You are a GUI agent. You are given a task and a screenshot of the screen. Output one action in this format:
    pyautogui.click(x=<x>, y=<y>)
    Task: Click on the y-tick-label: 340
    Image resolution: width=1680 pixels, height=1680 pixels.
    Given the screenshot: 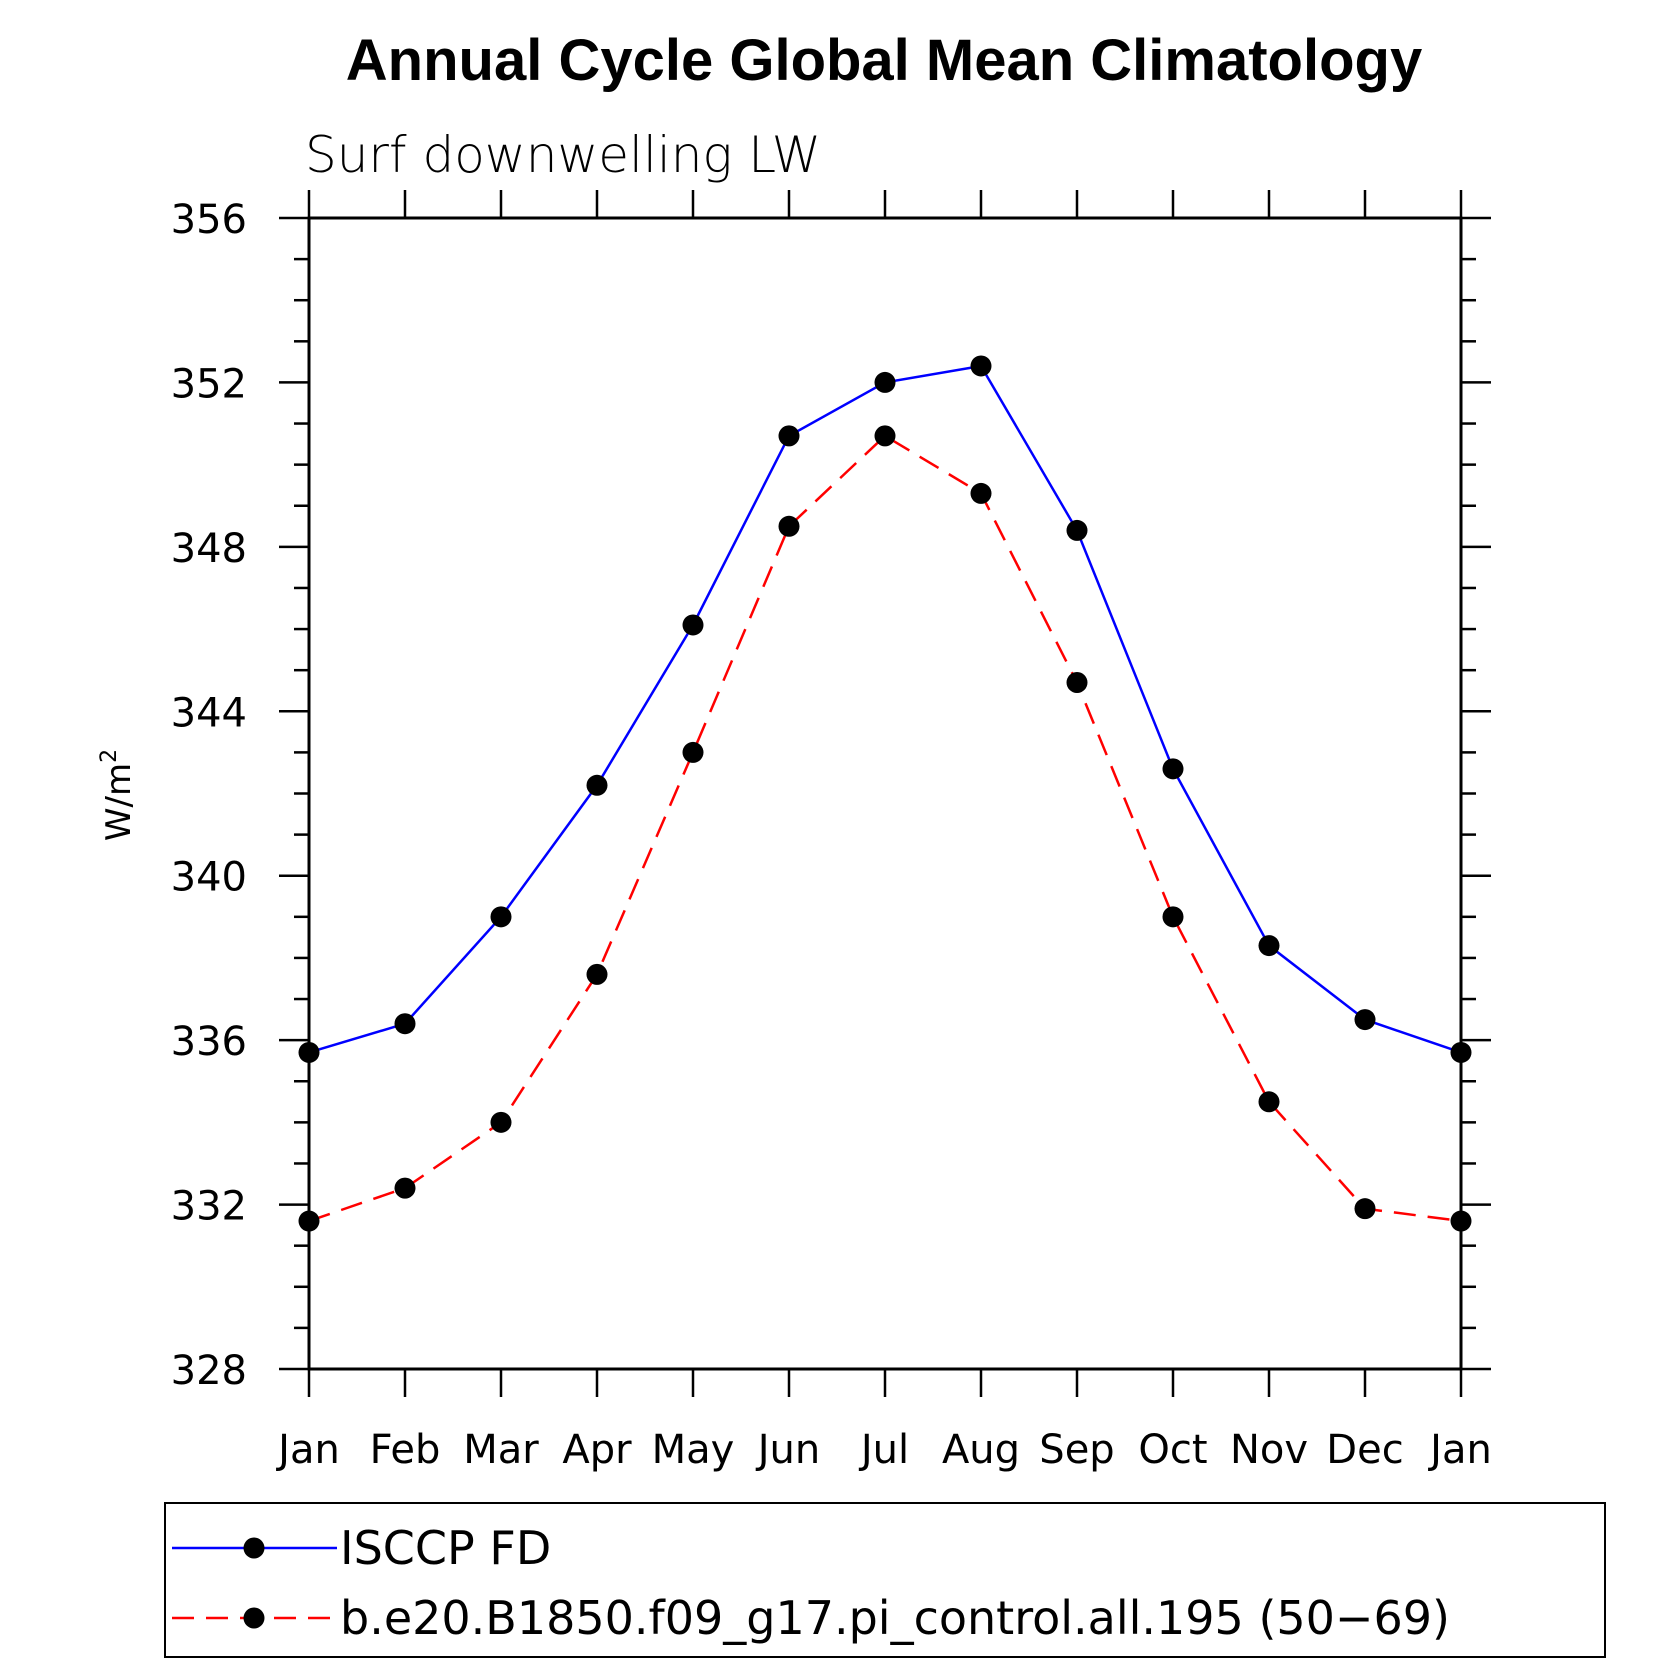 What is the action you would take?
    pyautogui.click(x=209, y=878)
    